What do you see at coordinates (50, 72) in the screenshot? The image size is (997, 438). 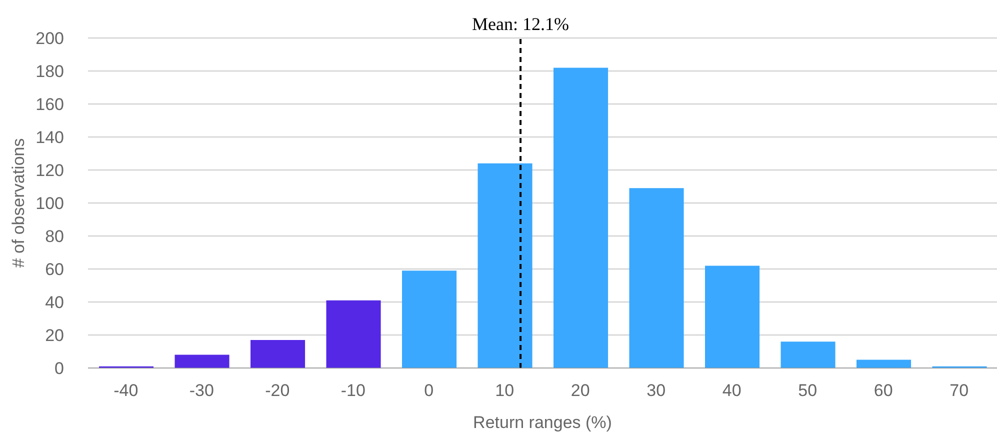 I see `y-tick-label: 180` at bounding box center [50, 72].